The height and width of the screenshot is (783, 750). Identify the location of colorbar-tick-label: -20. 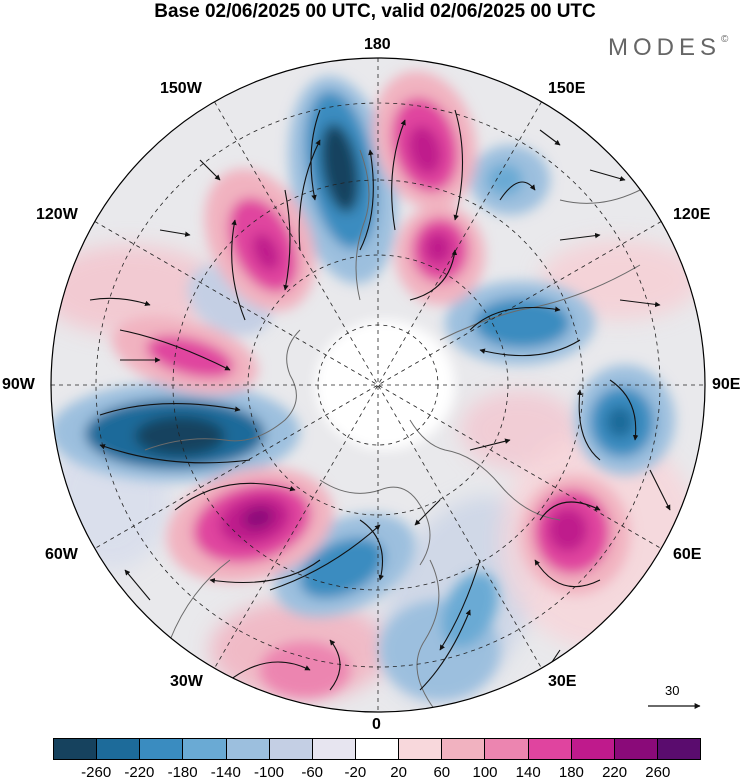
(355, 772).